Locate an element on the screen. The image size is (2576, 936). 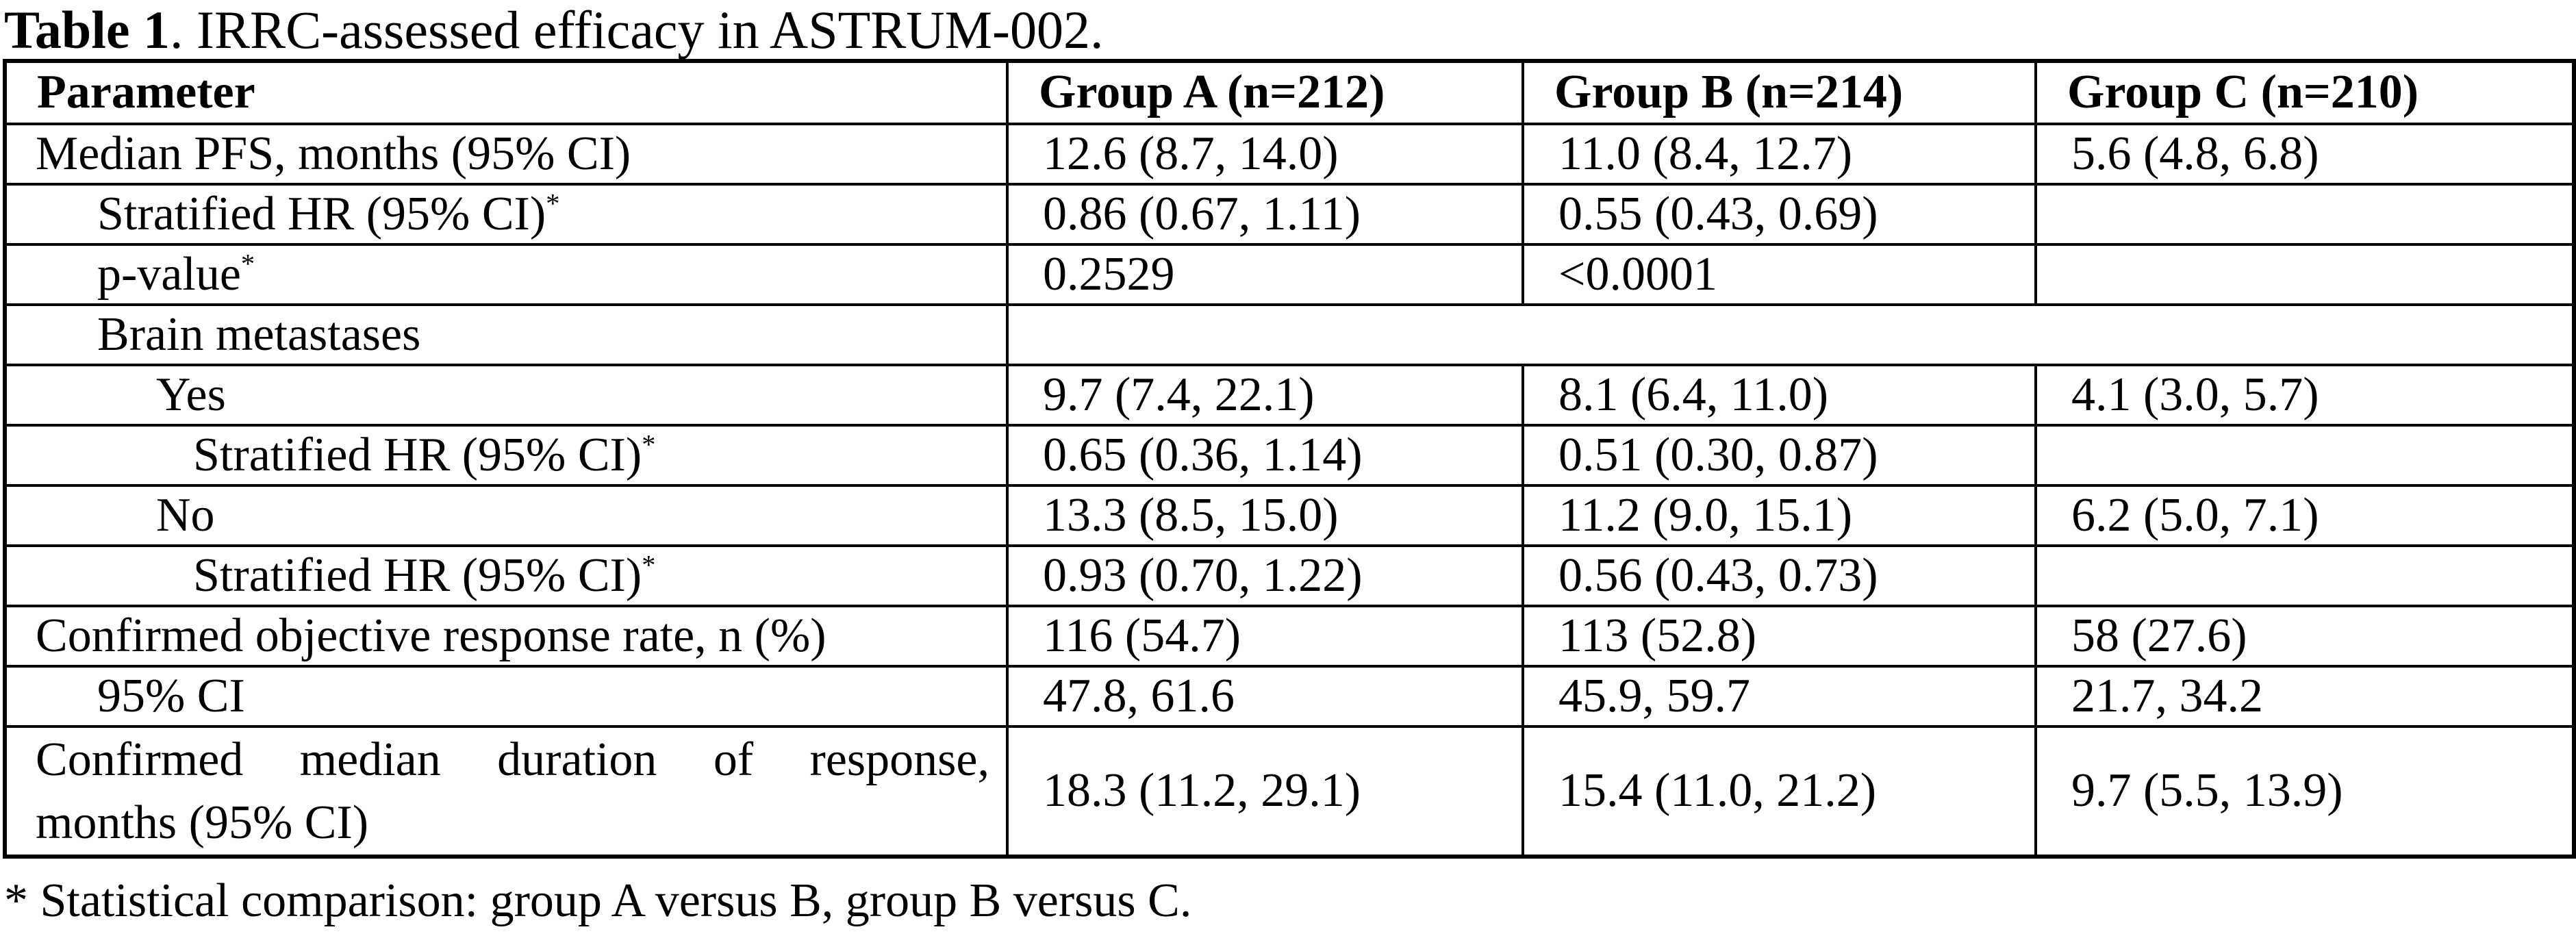
table-cell-value: 0.93 (0.70, 1.22) is located at coordinates (1265, 575).